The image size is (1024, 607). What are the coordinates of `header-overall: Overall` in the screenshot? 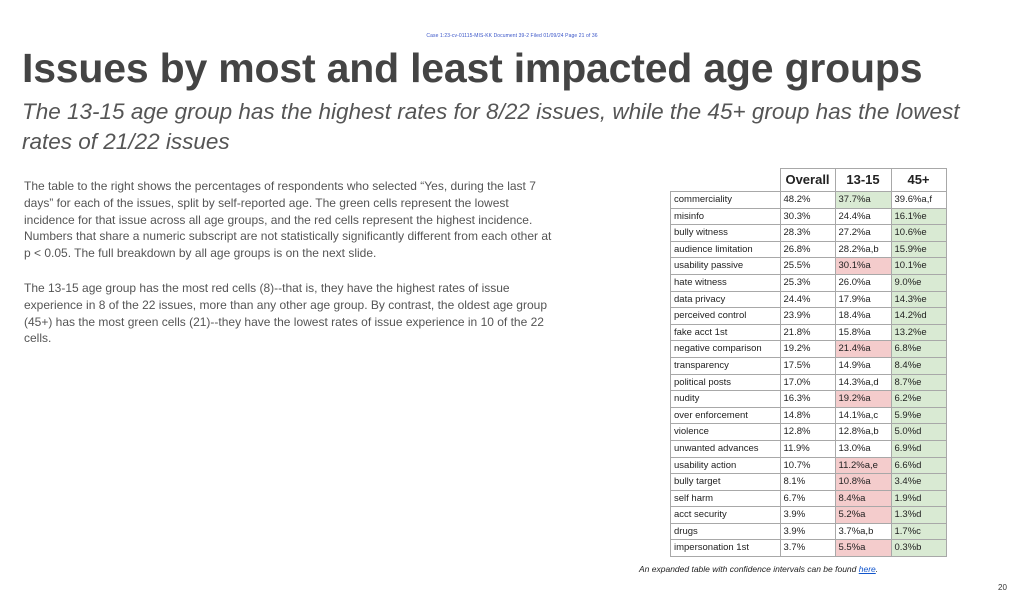 It's located at (807, 180).